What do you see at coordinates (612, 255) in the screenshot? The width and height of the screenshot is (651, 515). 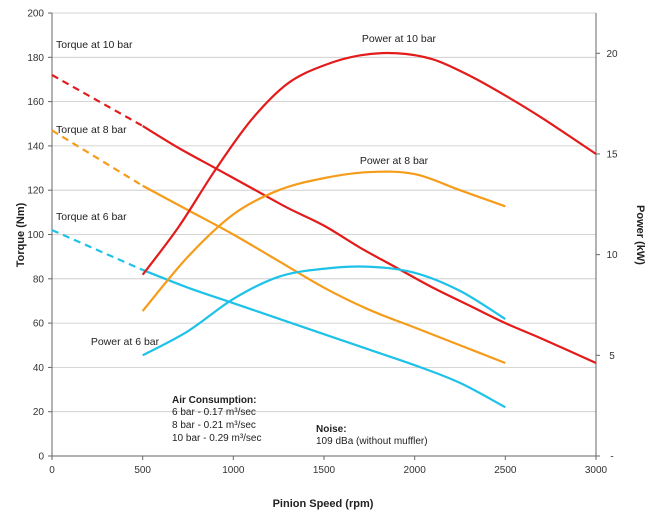 I see `y-right-tick-label: 10` at bounding box center [612, 255].